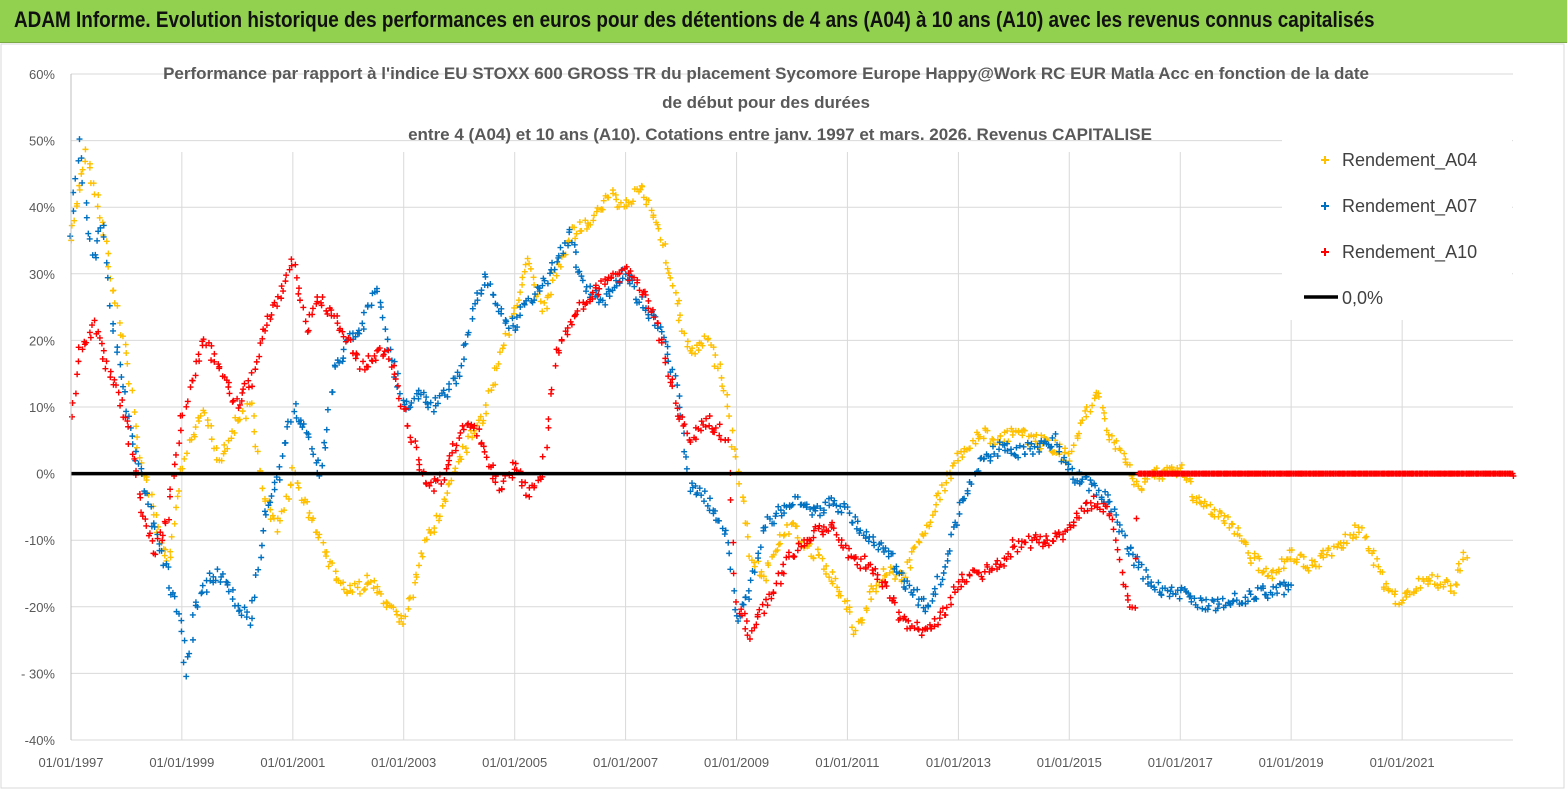 This screenshot has width=1567, height=790. Describe the element at coordinates (1409, 206) in the screenshot. I see `legend-label-a07: Rendement_A07` at that location.